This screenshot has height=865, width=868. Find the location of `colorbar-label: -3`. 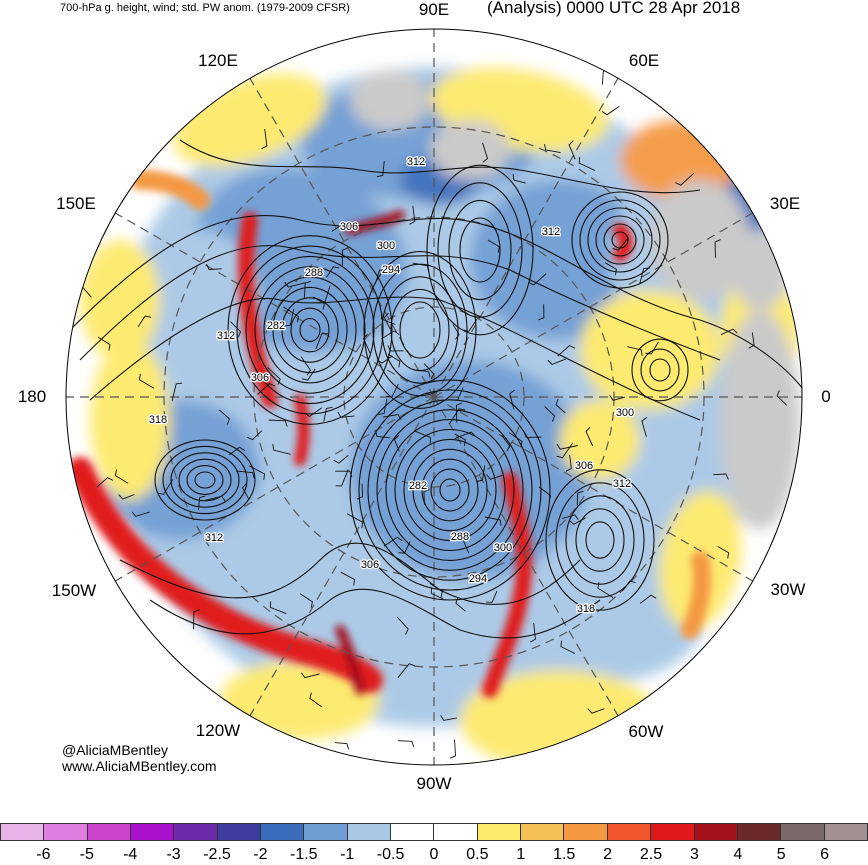

colorbar-label: -3 is located at coordinates (173, 854).